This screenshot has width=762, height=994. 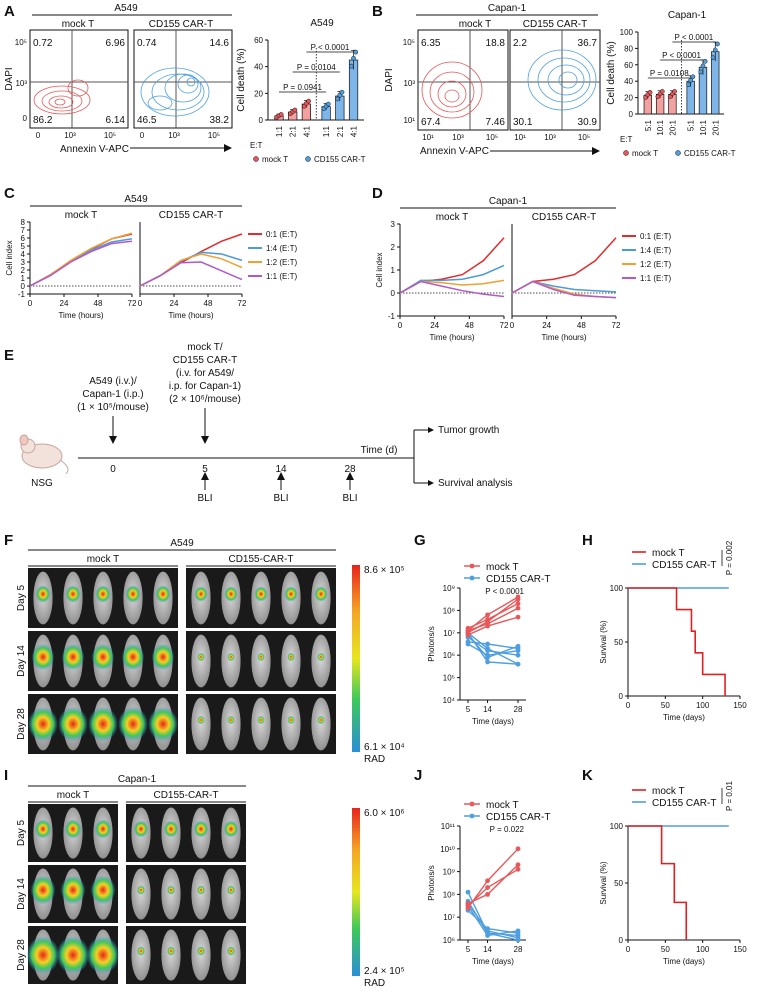 What do you see at coordinates (693, 37) in the screenshot?
I see `bar-p-value: P < 0.0001` at bounding box center [693, 37].